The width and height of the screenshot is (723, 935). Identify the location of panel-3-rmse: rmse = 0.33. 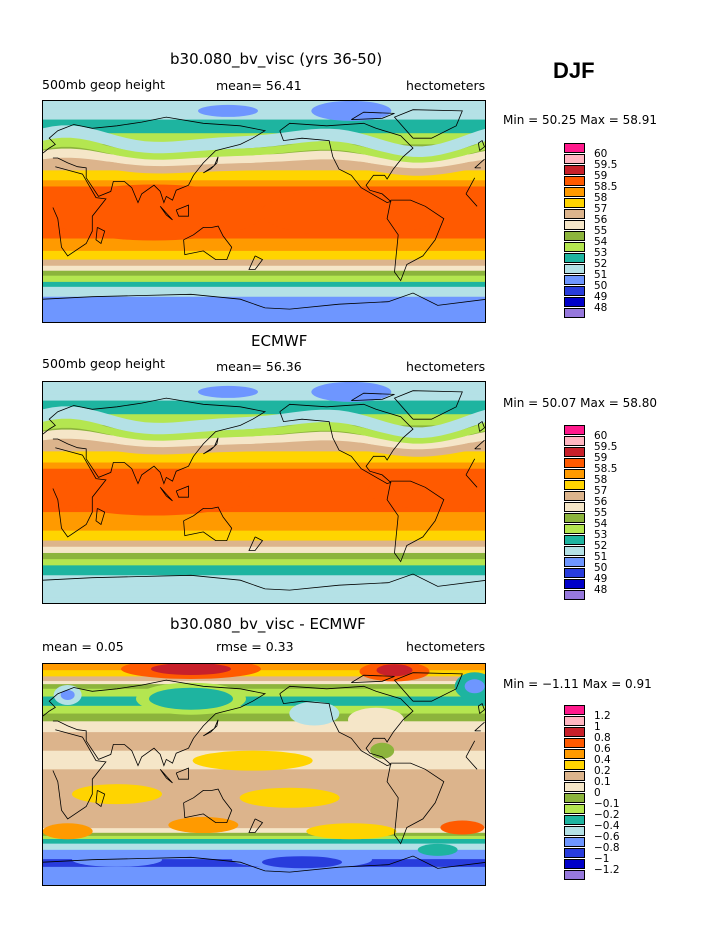
(255, 646).